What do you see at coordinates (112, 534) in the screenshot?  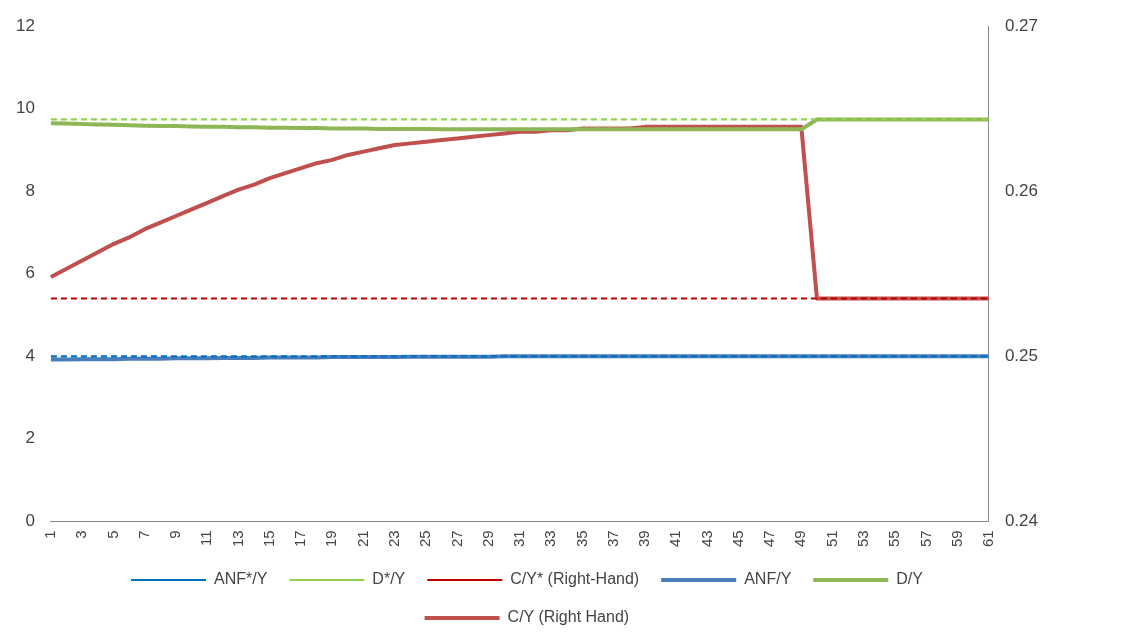 I see `x-tick-label: 5` at bounding box center [112, 534].